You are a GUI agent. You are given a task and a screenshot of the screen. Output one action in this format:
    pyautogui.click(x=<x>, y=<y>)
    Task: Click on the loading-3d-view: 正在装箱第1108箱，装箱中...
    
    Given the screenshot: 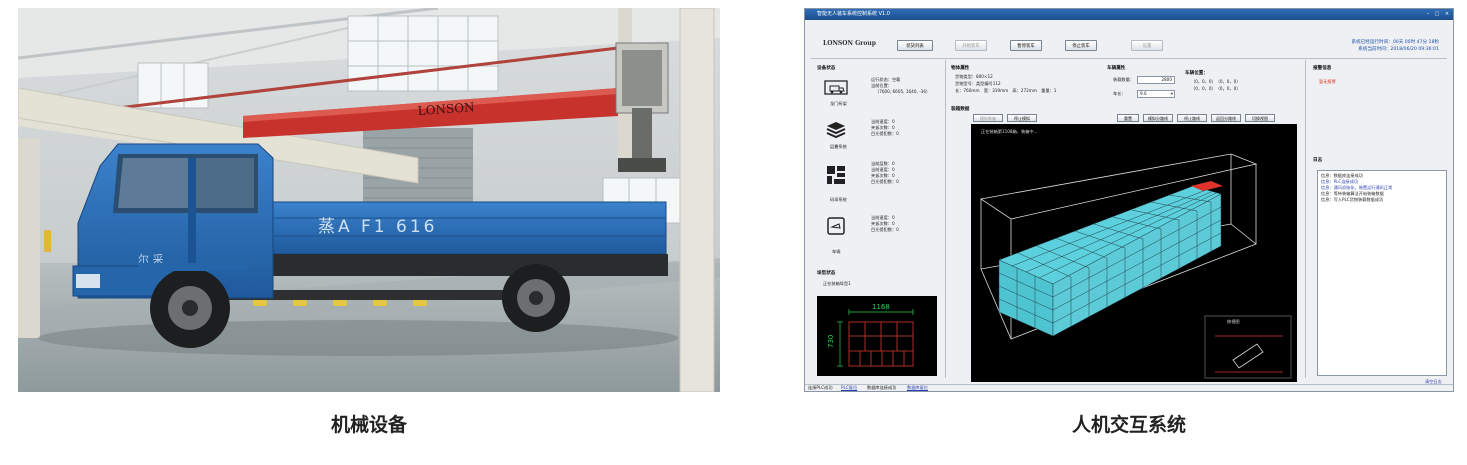 What is the action you would take?
    pyautogui.click(x=1134, y=253)
    